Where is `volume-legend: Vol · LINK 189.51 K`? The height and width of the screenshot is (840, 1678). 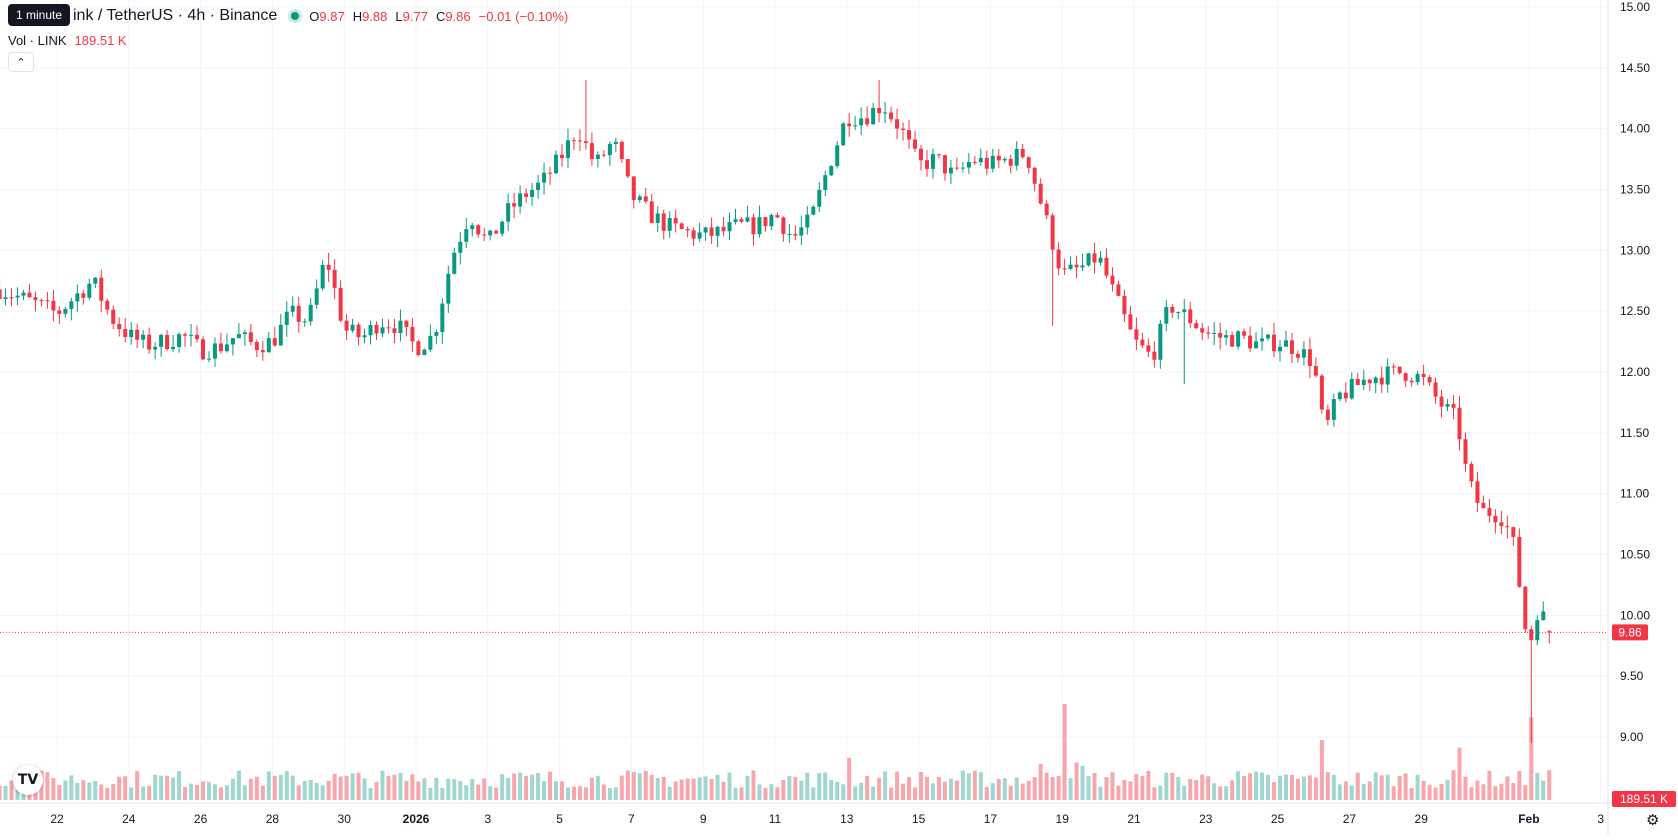
volume-legend: Vol · LINK 189.51 K is located at coordinates (67, 40).